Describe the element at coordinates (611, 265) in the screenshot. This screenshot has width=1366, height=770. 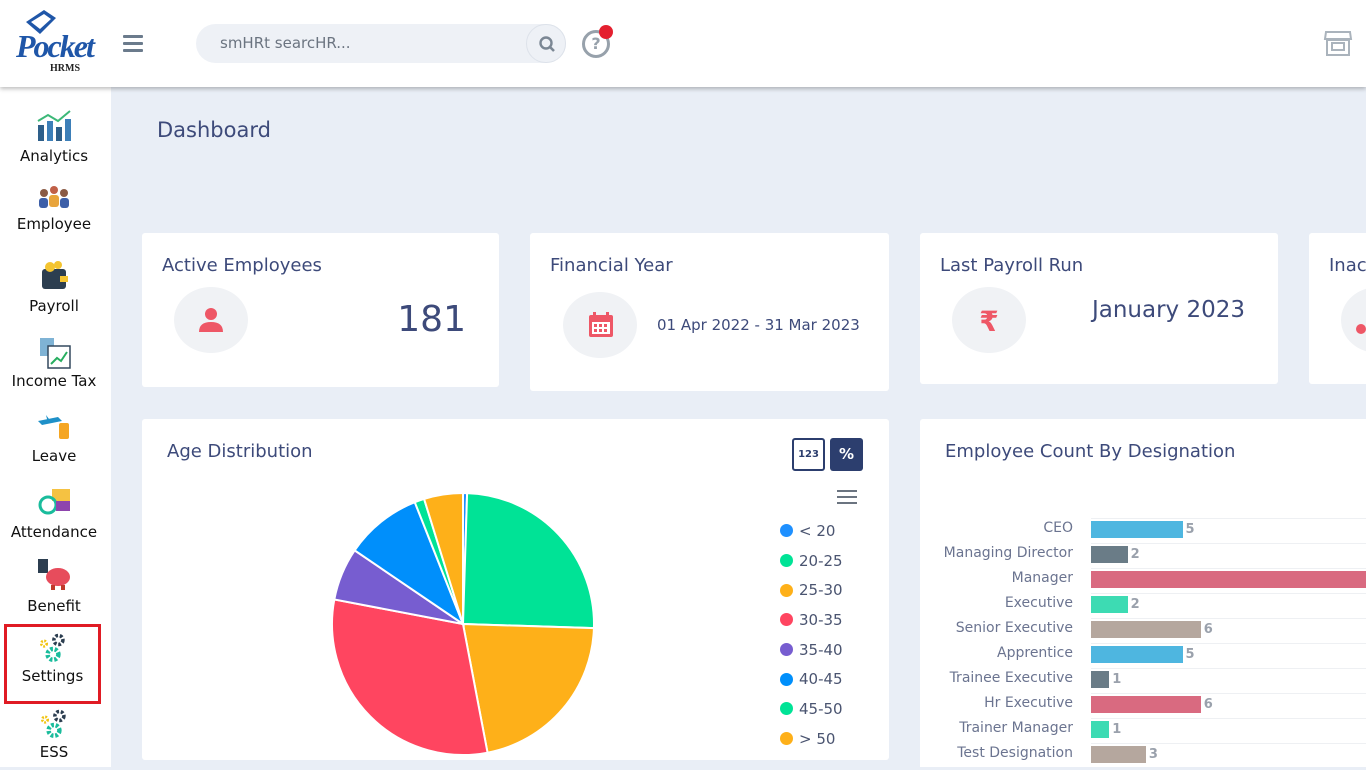
I see `card-title: Financial Year` at that location.